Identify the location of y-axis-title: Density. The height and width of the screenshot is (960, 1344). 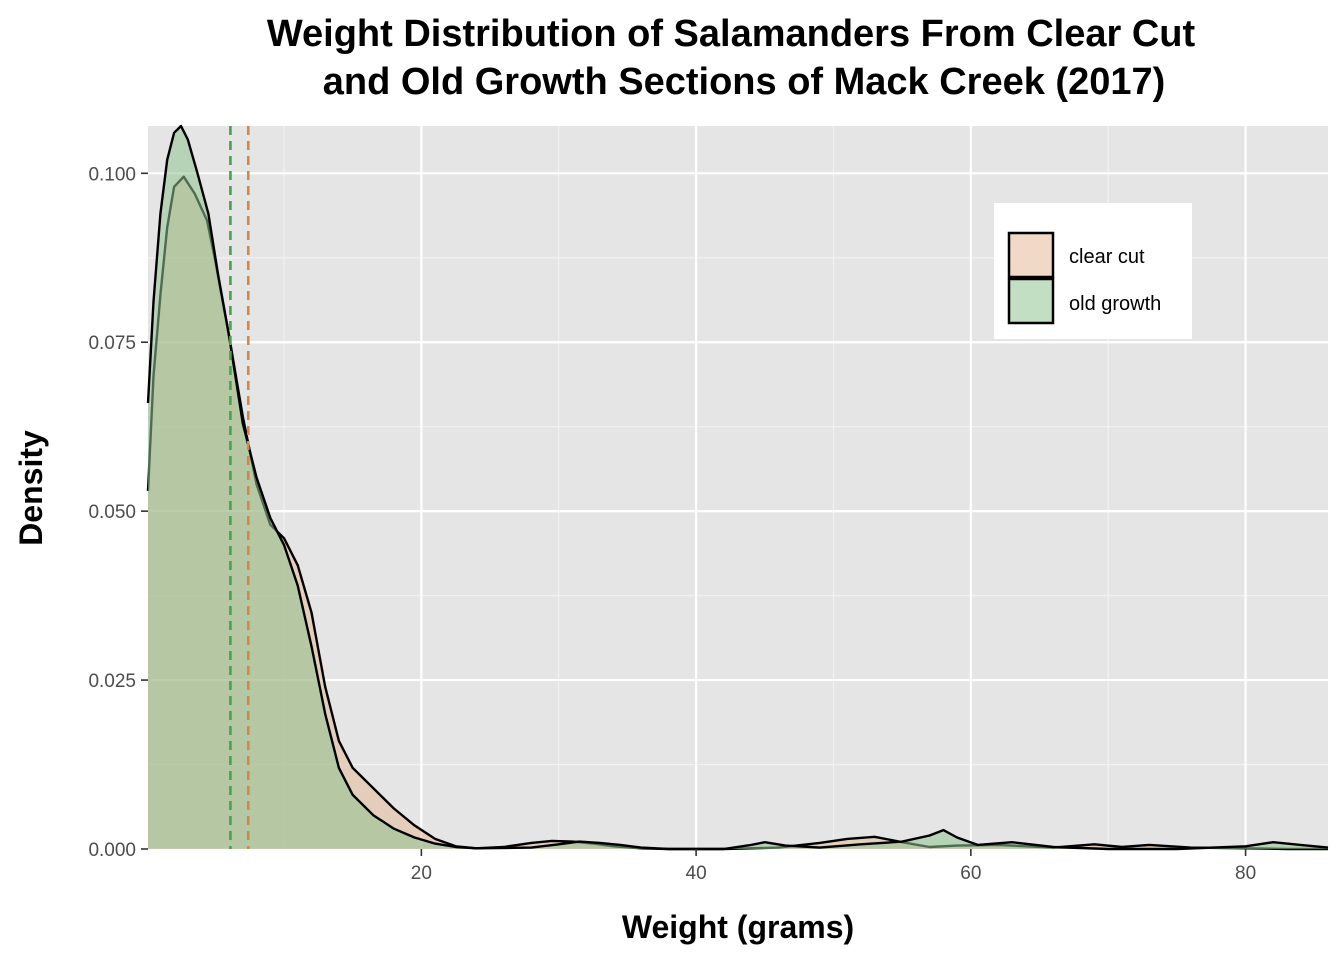
(31, 488).